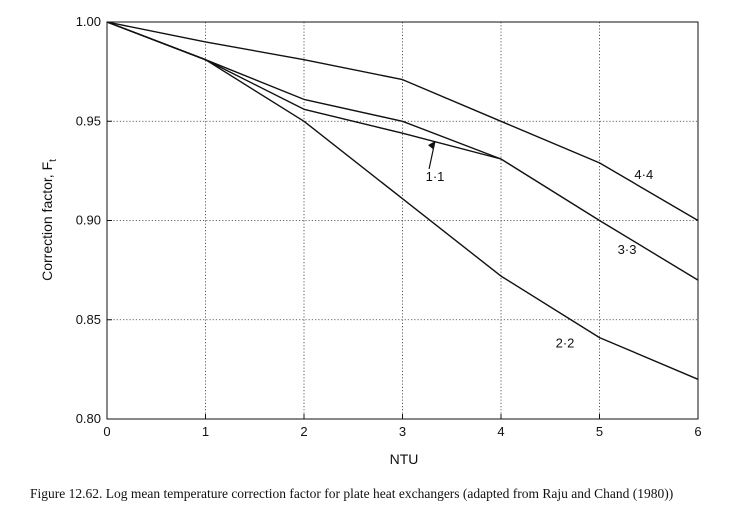 Image resolution: width=756 pixels, height=529 pixels. Describe the element at coordinates (88, 21) in the screenshot. I see `y-tick-label: 1.00` at that location.